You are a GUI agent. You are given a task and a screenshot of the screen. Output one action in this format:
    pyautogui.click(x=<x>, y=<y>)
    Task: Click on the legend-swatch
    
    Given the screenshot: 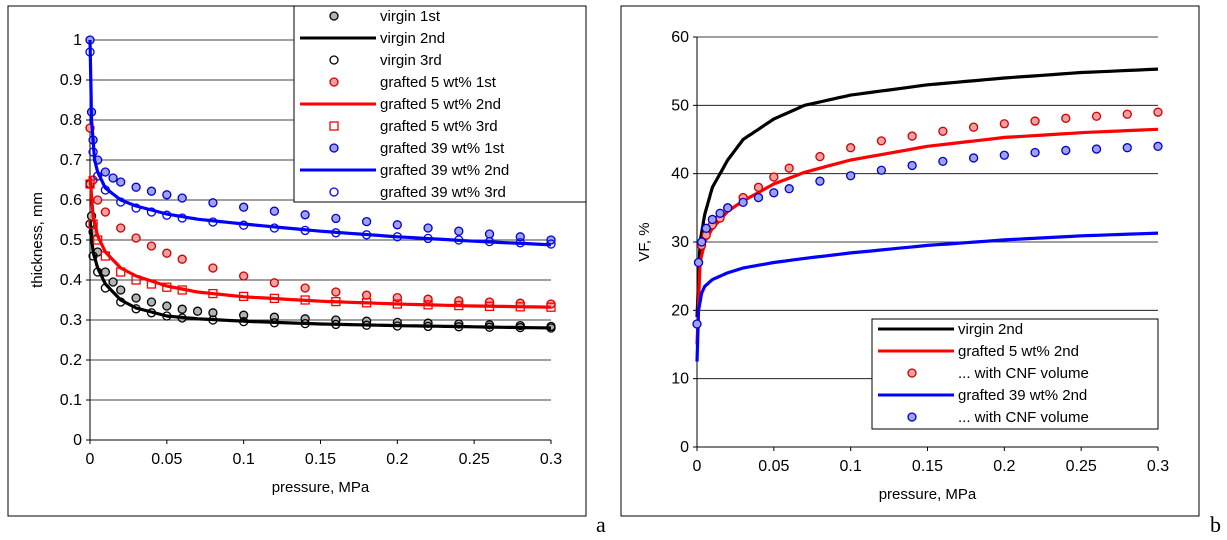 What is the action you would take?
    pyautogui.click(x=912, y=373)
    